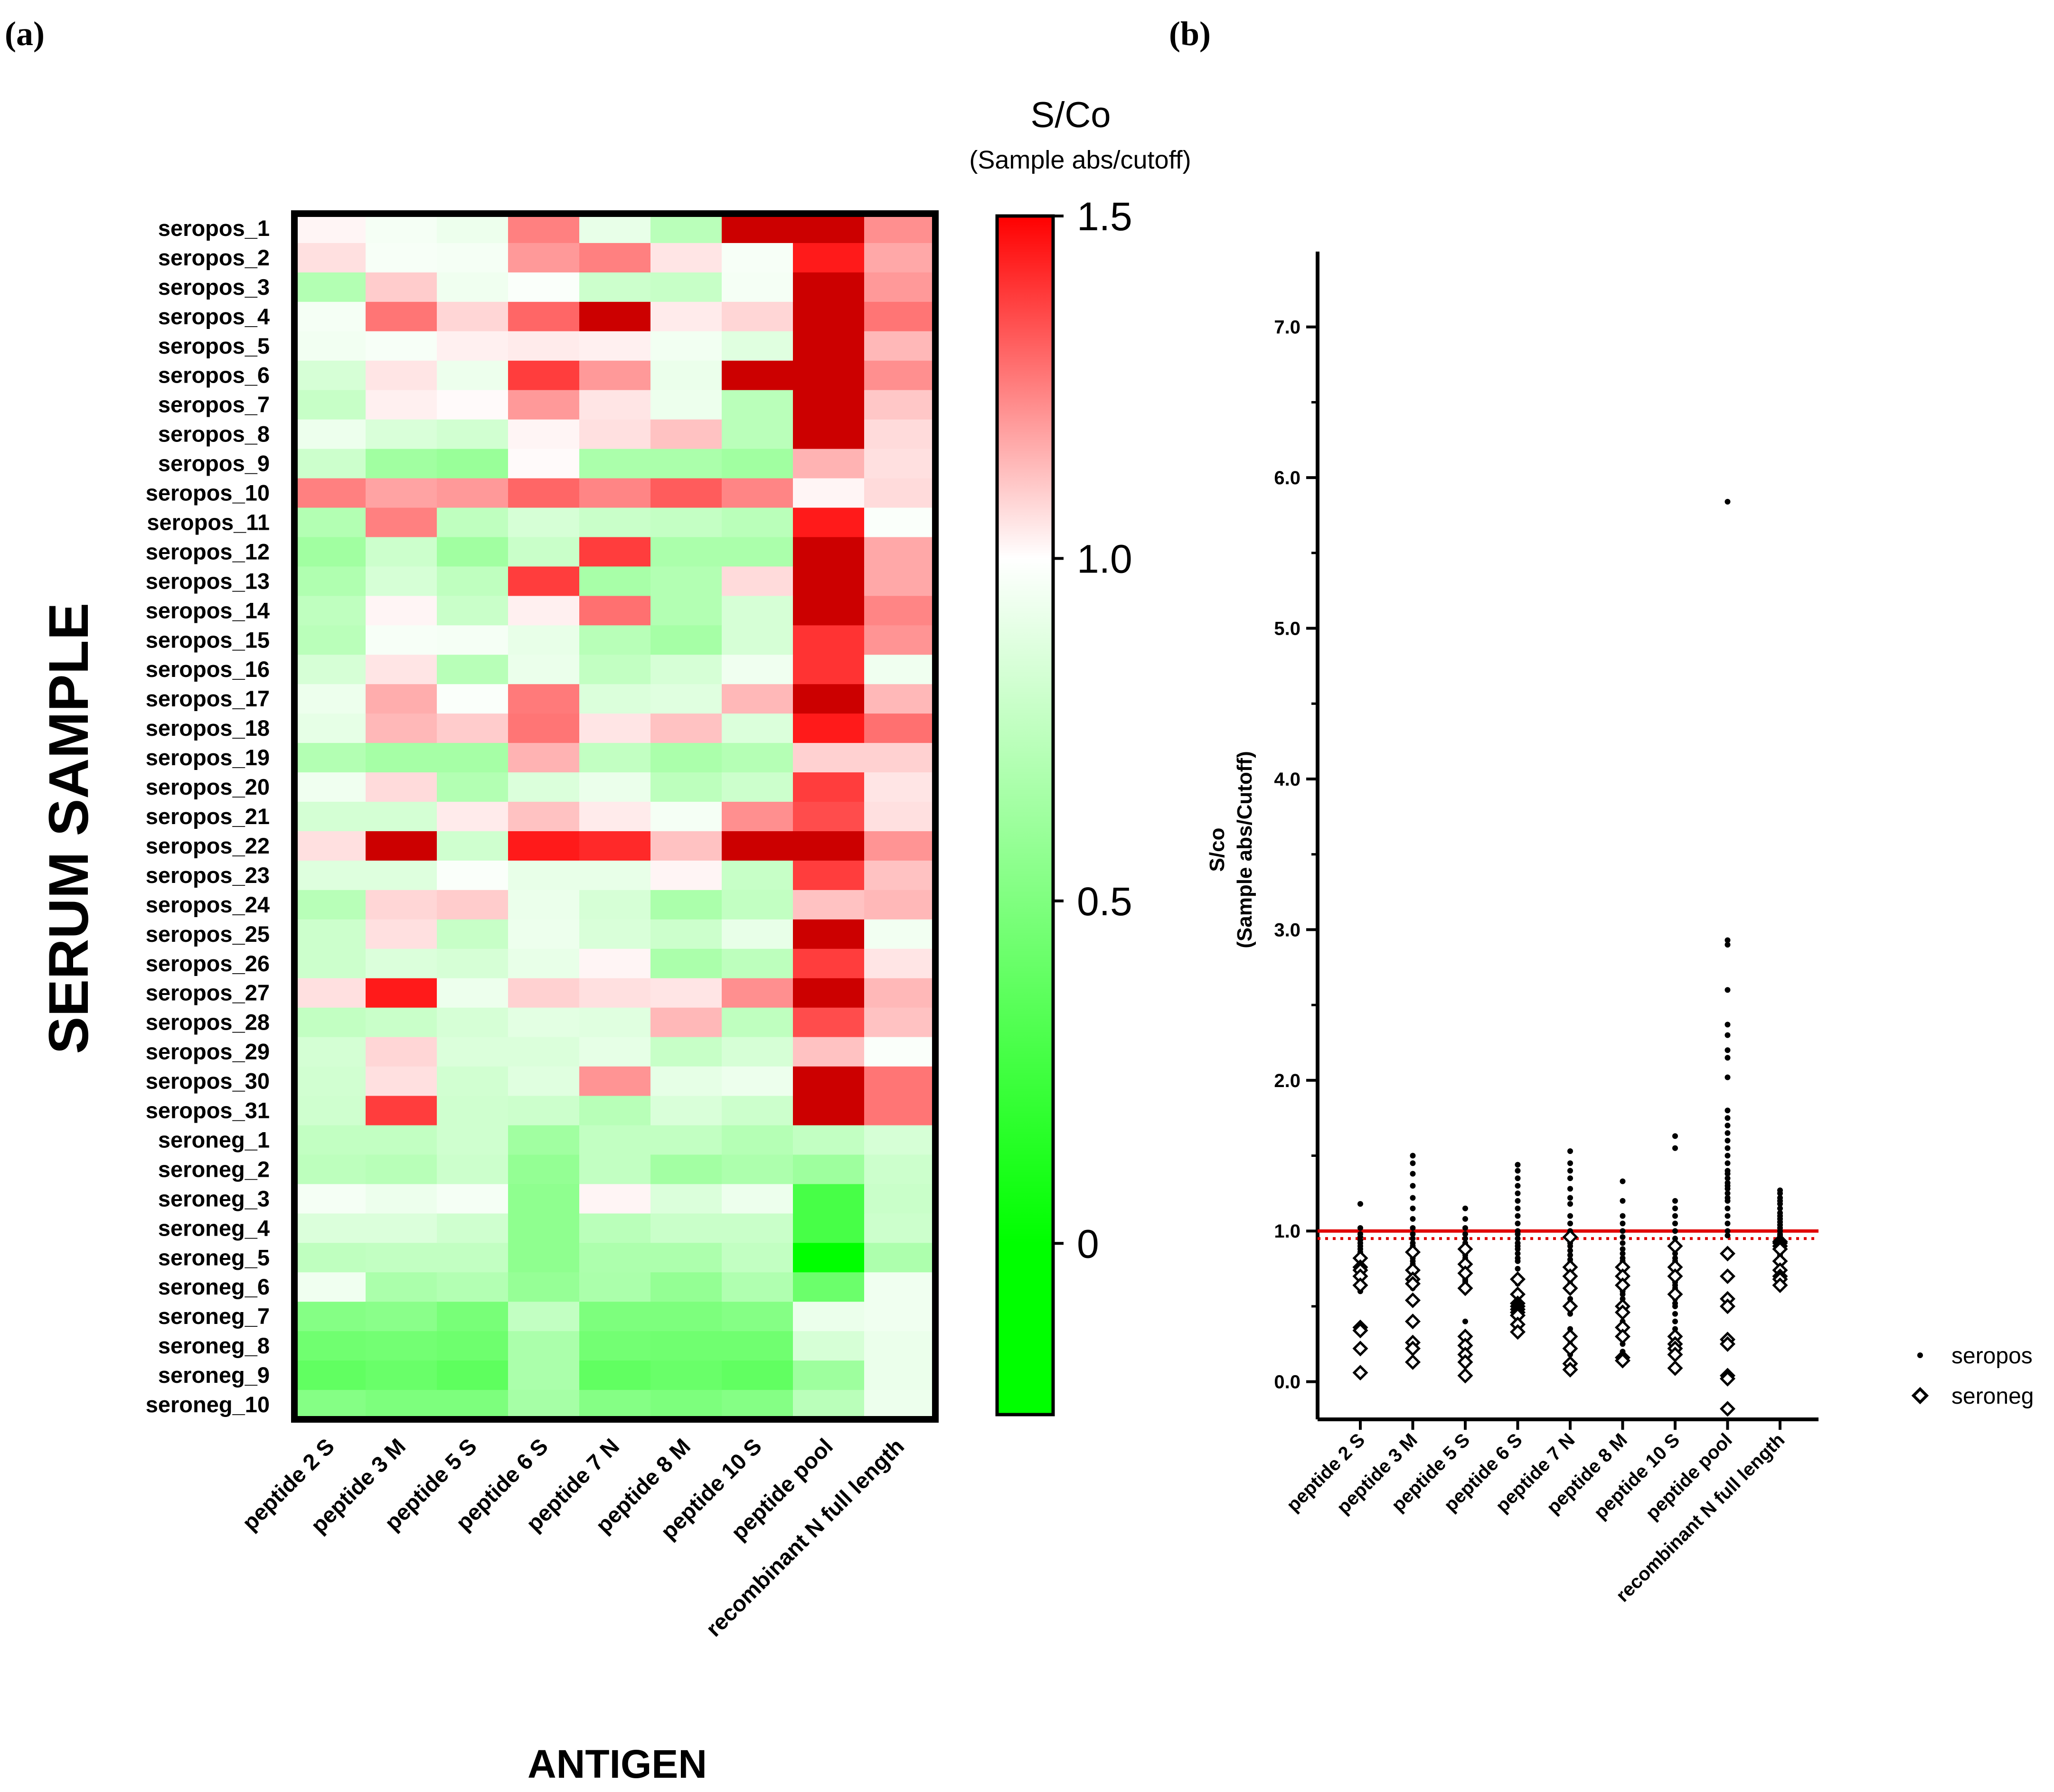 The height and width of the screenshot is (1792, 2054). Describe the element at coordinates (1190, 34) in the screenshot. I see `panel-label-b: (b)` at that location.